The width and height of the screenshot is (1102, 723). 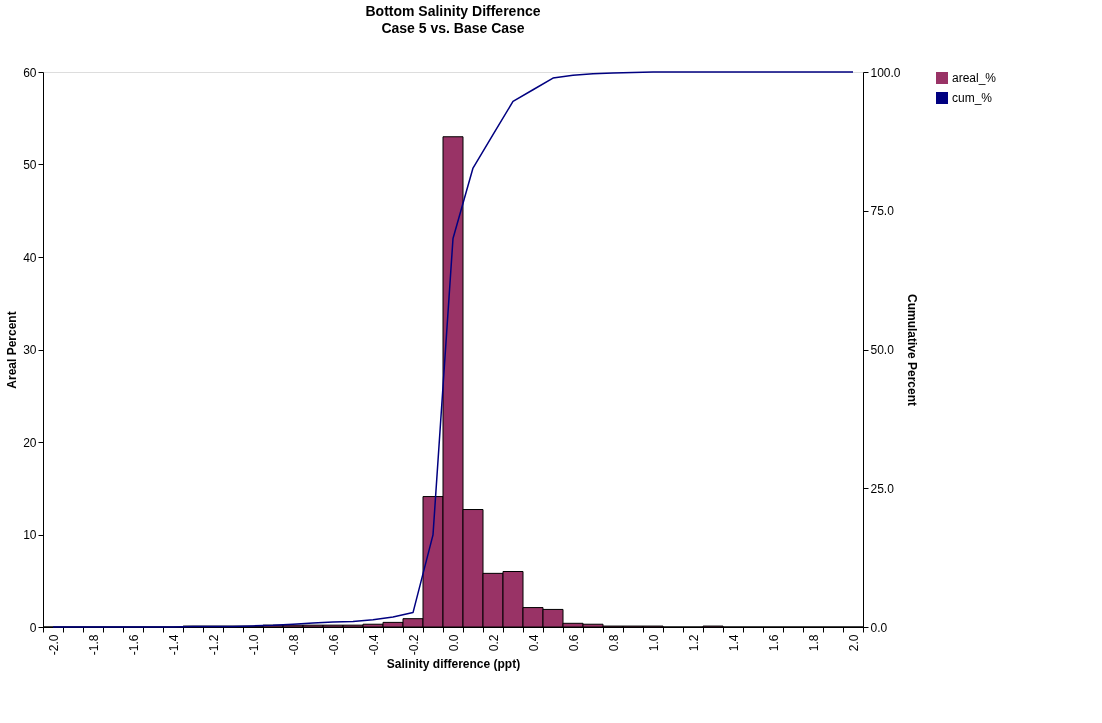 I want to click on x-tick-label: 1.4, so click(x=733, y=643).